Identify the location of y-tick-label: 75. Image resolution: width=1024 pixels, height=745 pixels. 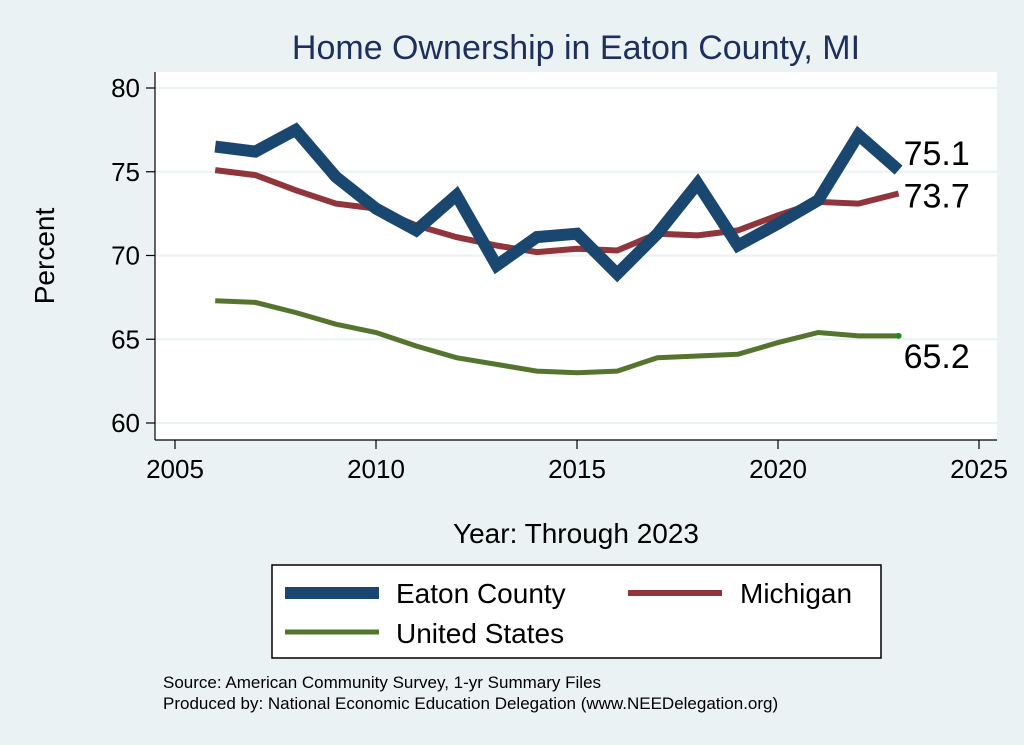
(125, 172).